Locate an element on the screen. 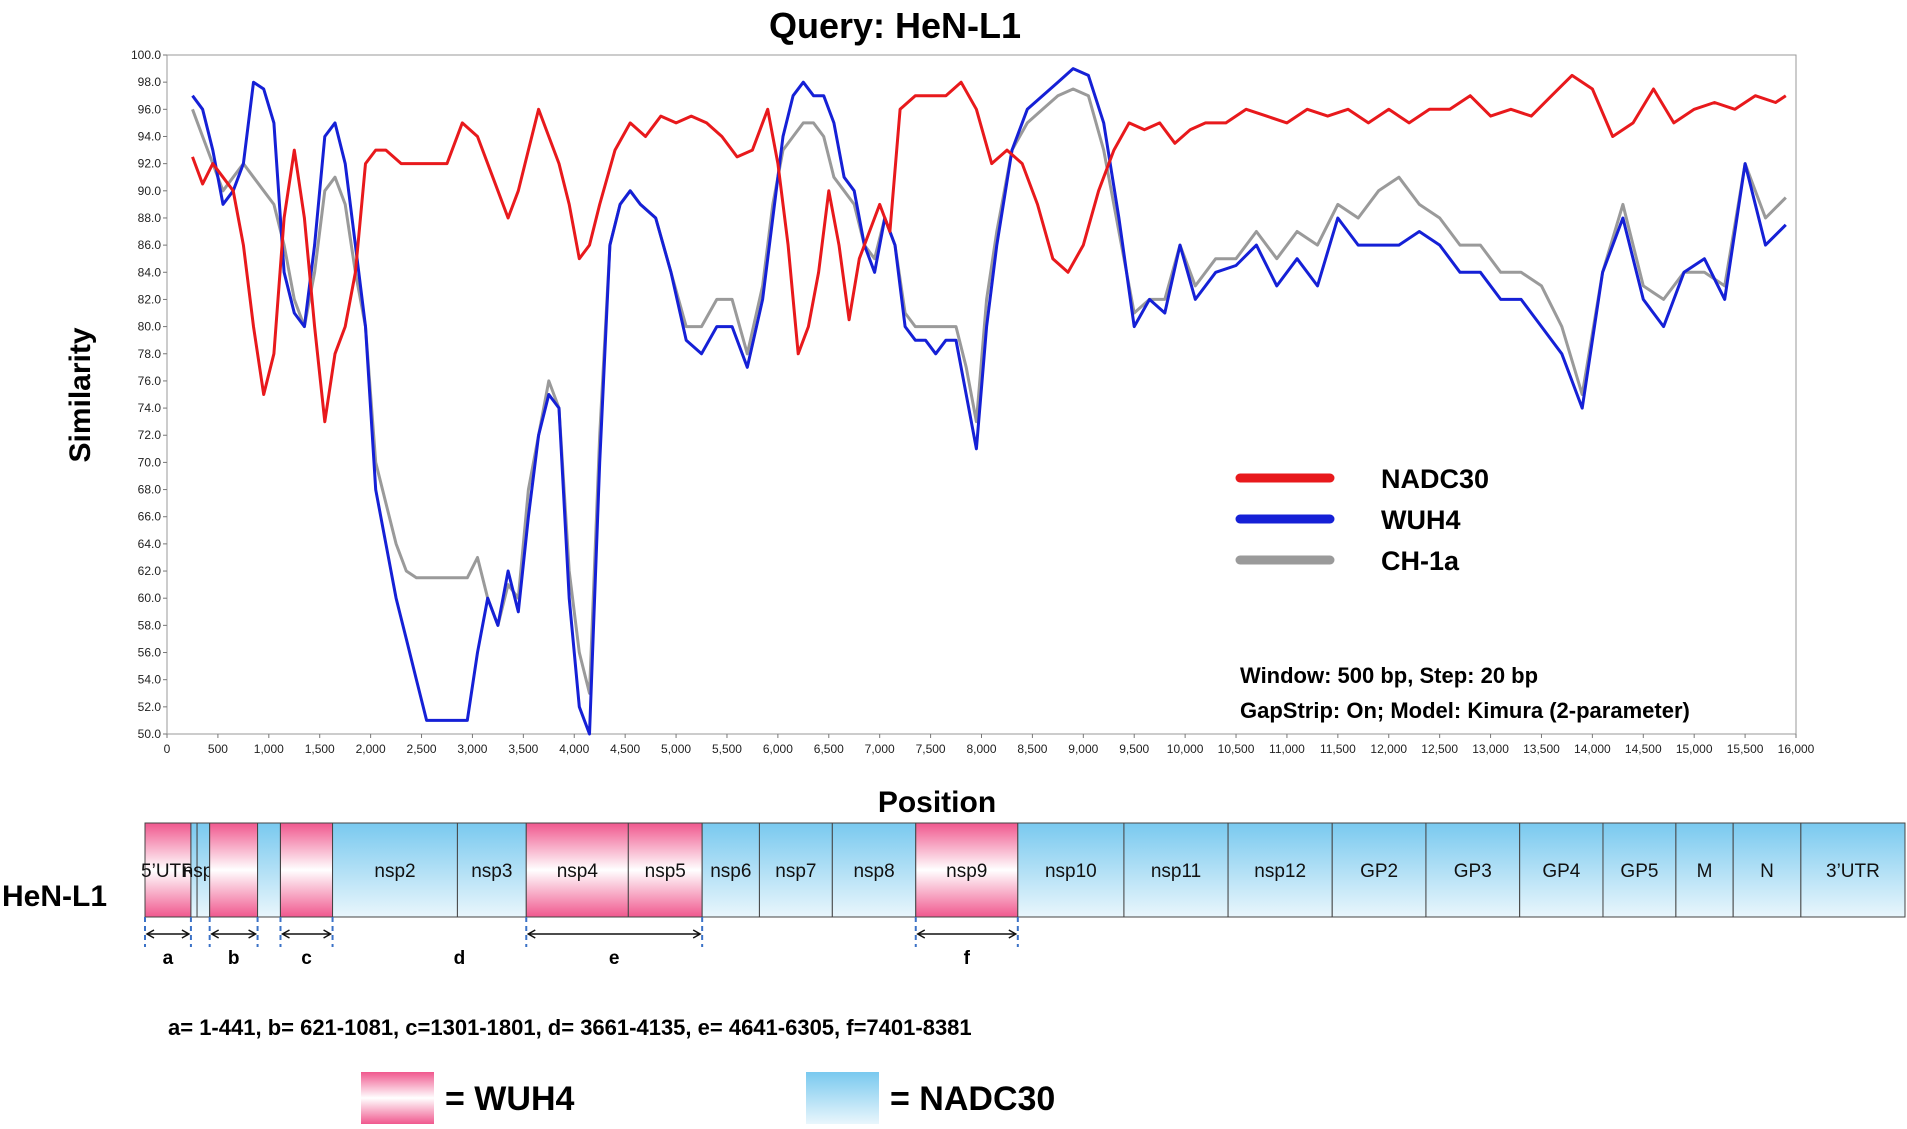 This screenshot has width=1907, height=1129. genome-segment-label: N is located at coordinates (1767, 871).